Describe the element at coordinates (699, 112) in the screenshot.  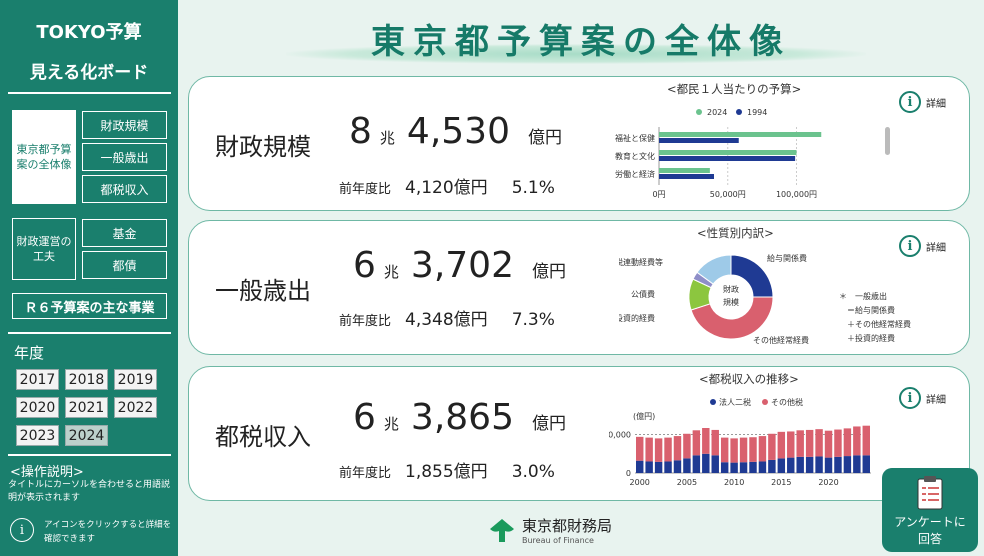
I see `legend-2024-dot` at that location.